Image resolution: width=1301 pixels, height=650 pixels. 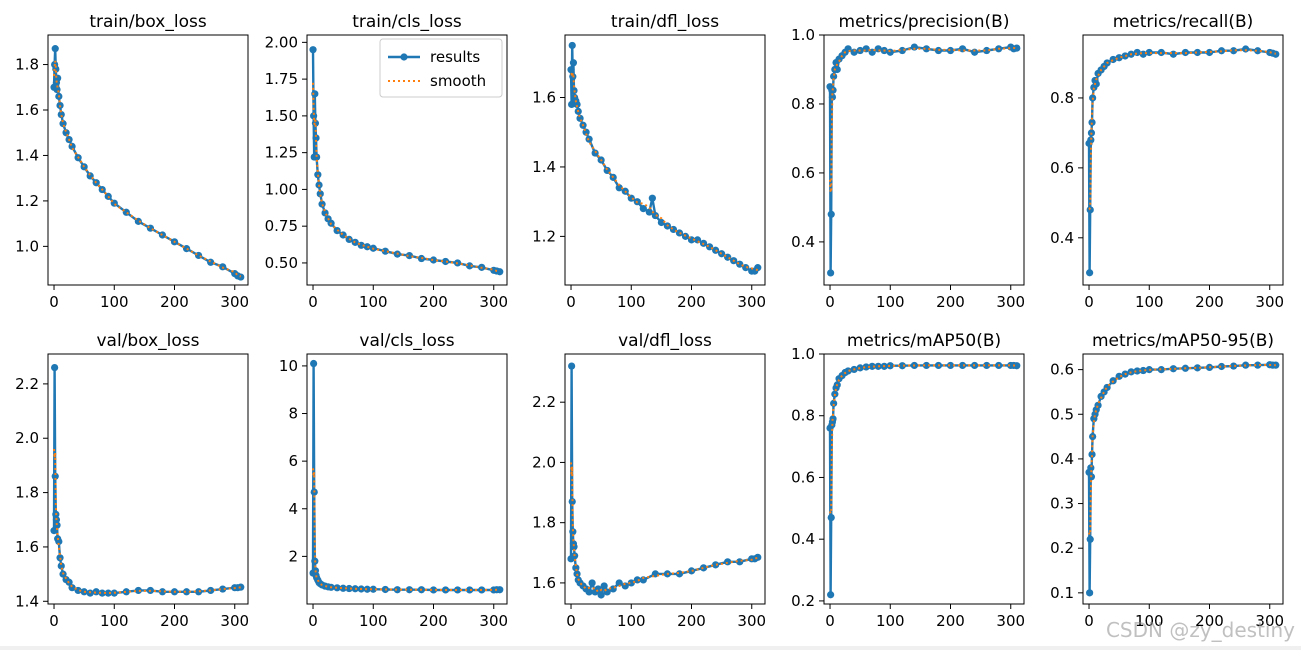 What do you see at coordinates (281, 116) in the screenshot?
I see `y-tick-label: 1.50` at bounding box center [281, 116].